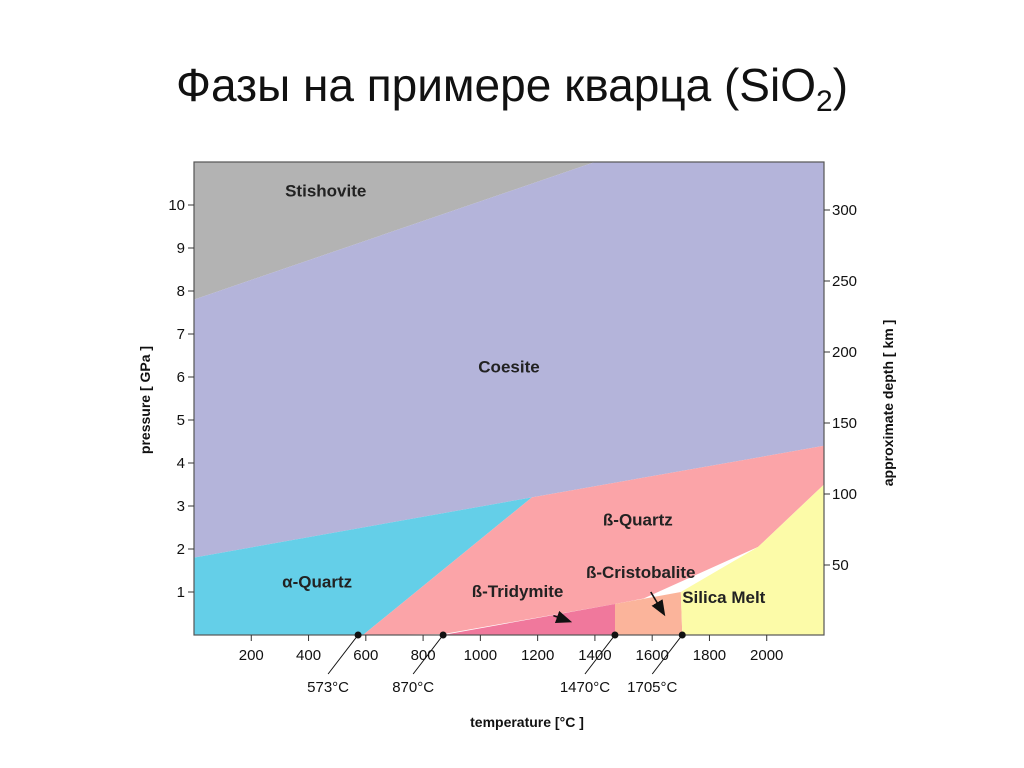  What do you see at coordinates (508, 367) in the screenshot?
I see `phase-label-coesite: Coesite` at bounding box center [508, 367].